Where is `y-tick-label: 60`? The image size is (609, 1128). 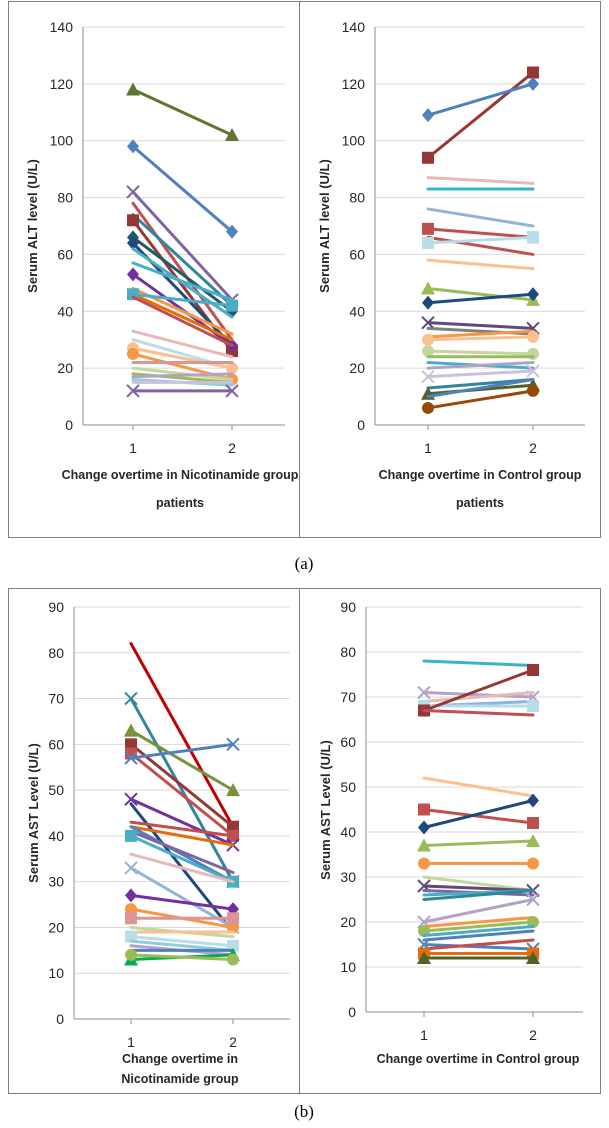 y-tick-label: 60 is located at coordinates (348, 742).